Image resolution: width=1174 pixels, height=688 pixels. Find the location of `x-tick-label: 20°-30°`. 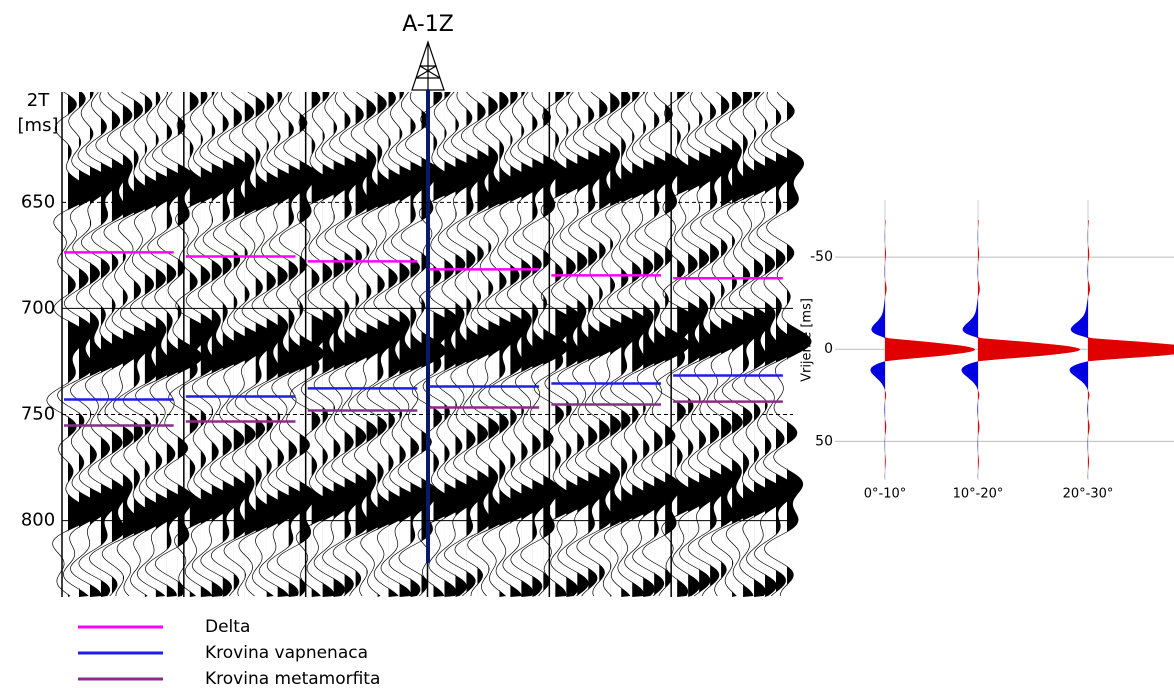

x-tick-label: 20°-30° is located at coordinates (1088, 494).